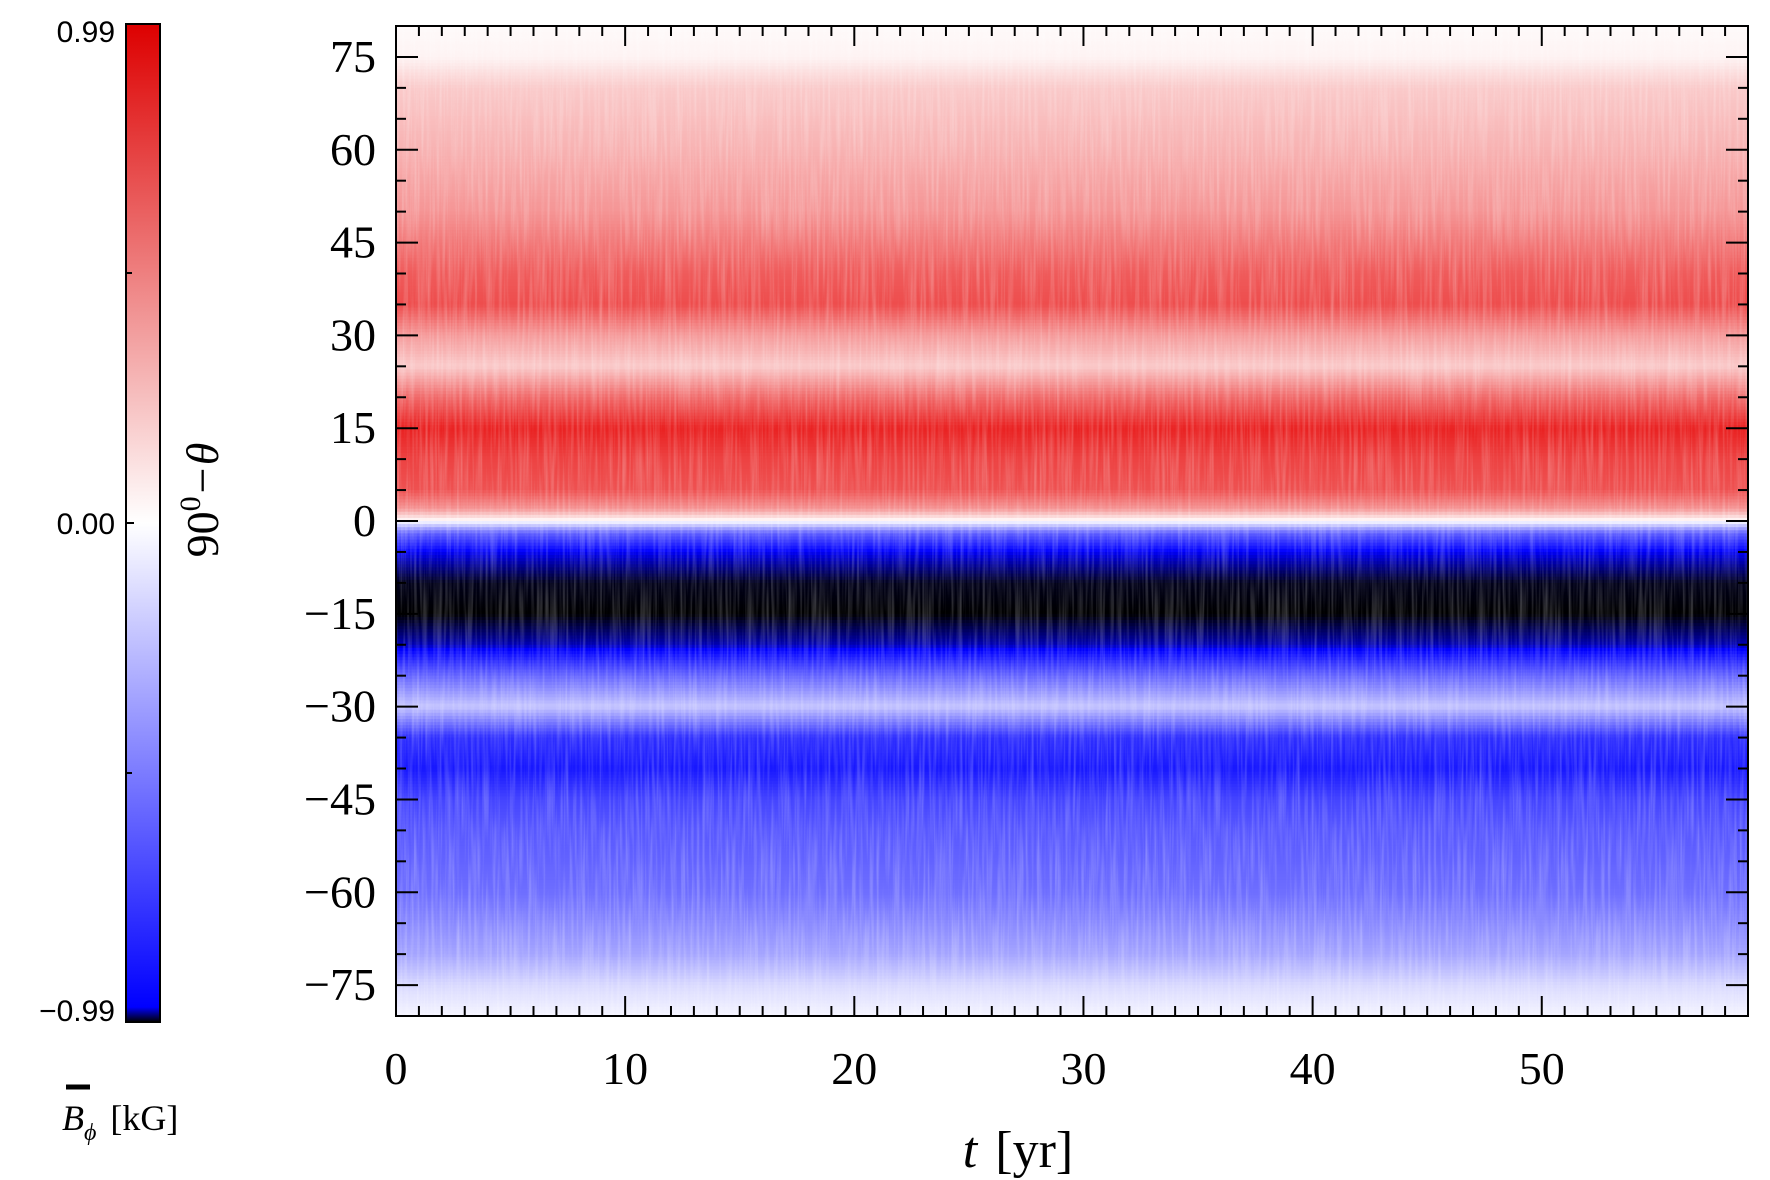  Describe the element at coordinates (340, 891) in the screenshot. I see `y-tick-label: −60` at that location.